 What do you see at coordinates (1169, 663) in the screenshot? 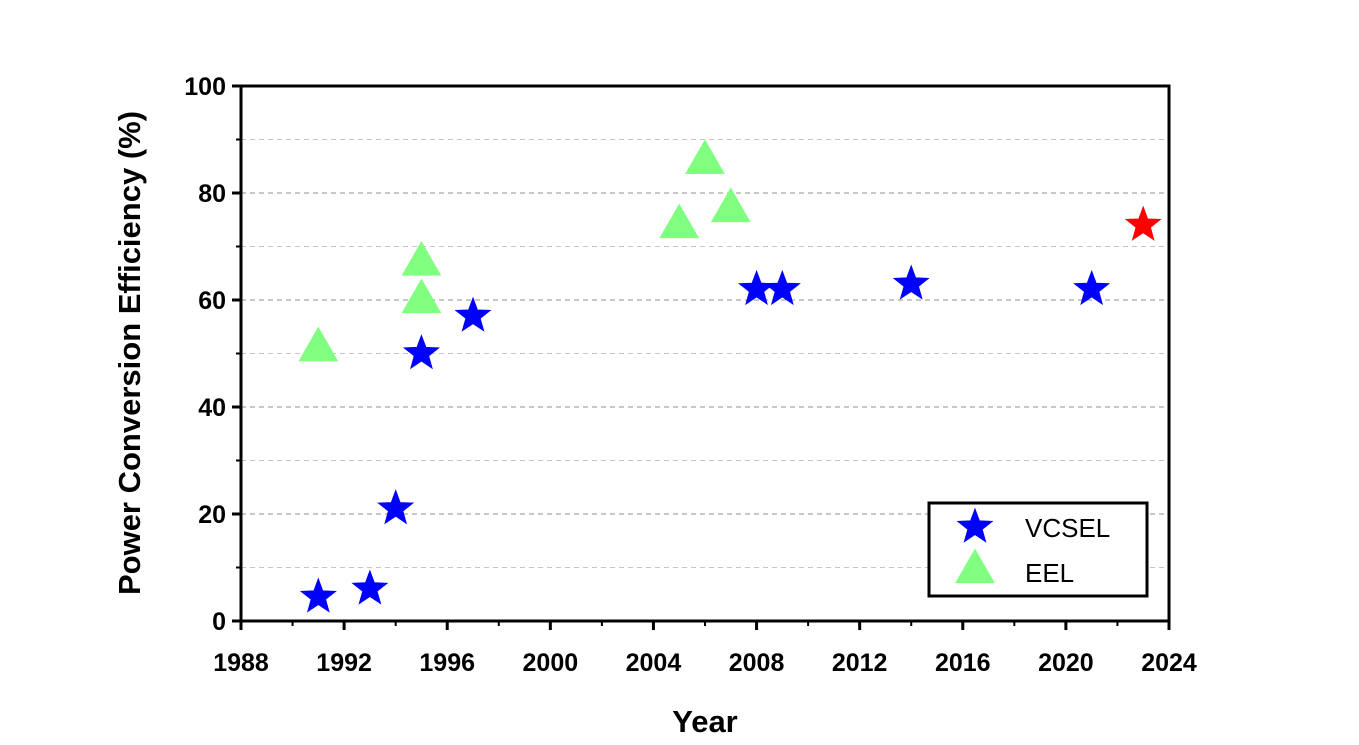
I see `x-tick-label: 2024` at bounding box center [1169, 663].